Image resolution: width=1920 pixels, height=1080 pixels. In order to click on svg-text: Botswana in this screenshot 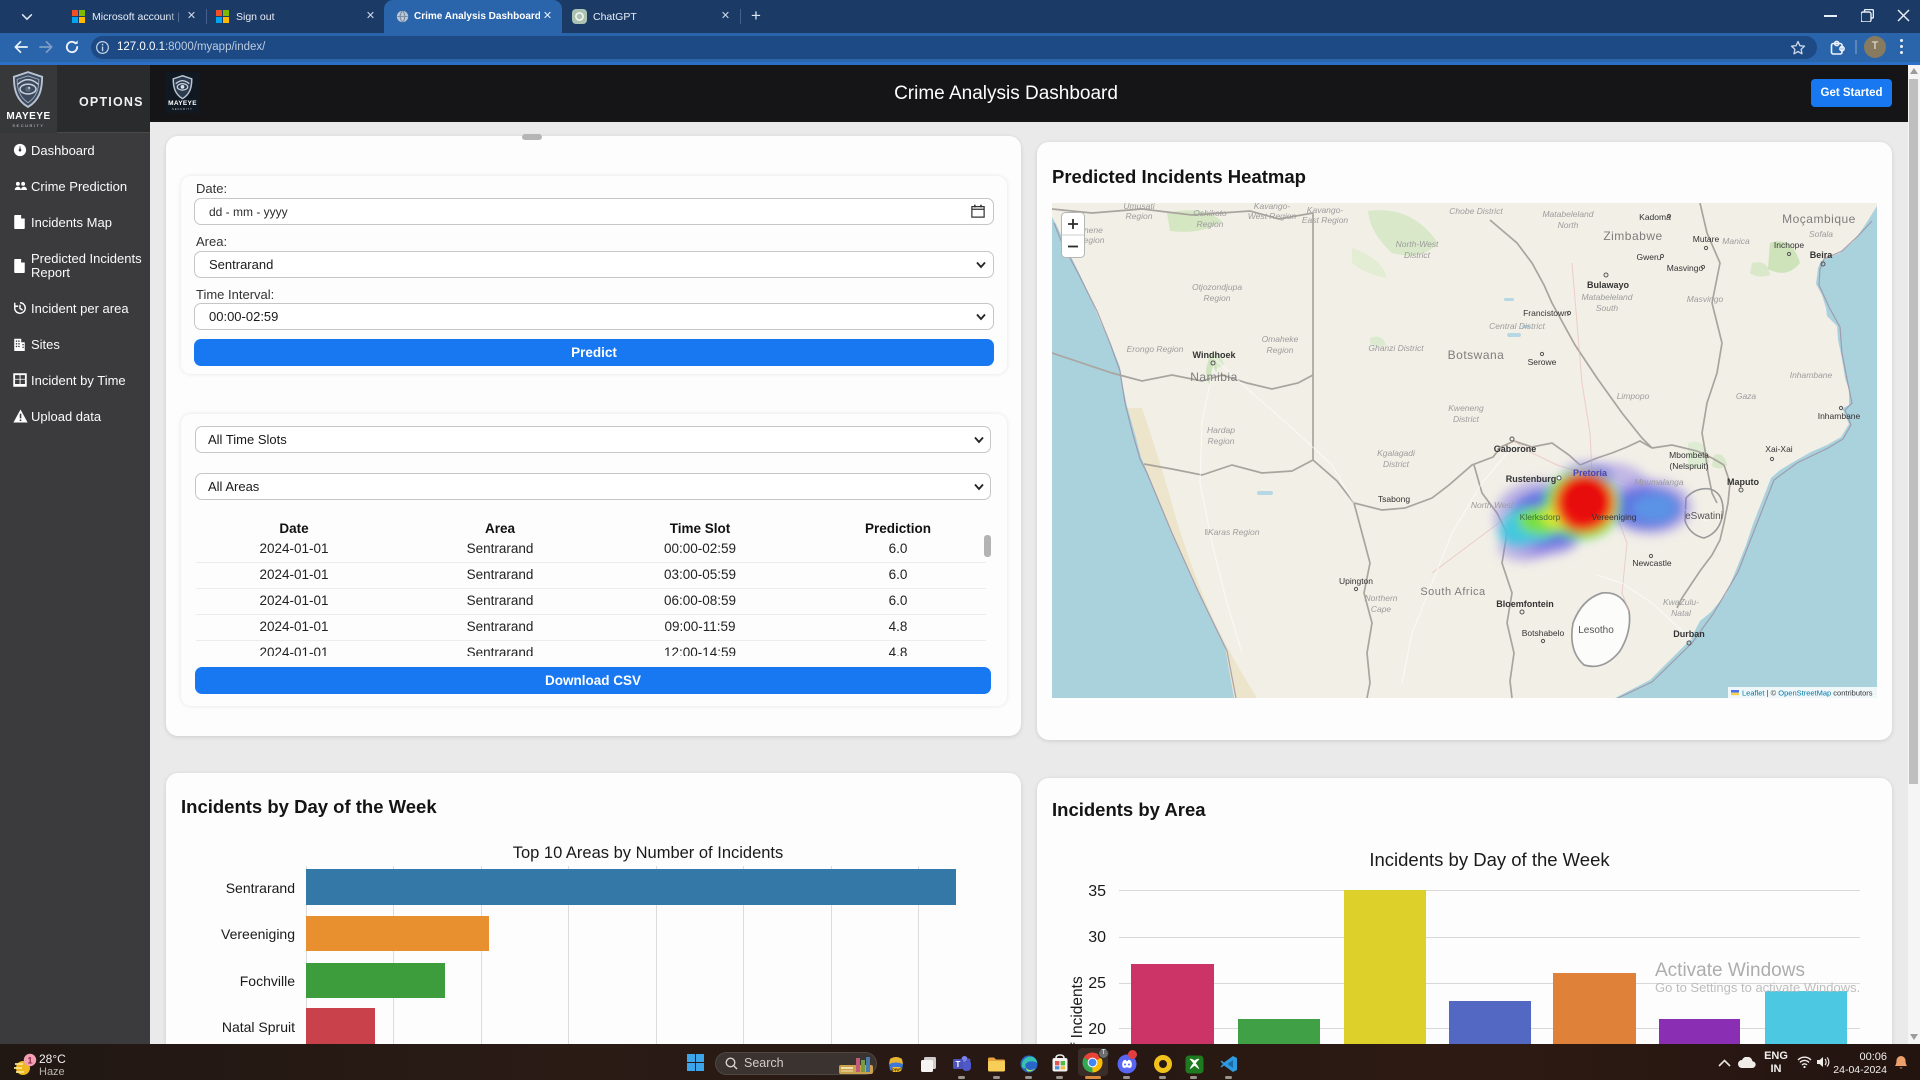, I will do `click(1476, 355)`.